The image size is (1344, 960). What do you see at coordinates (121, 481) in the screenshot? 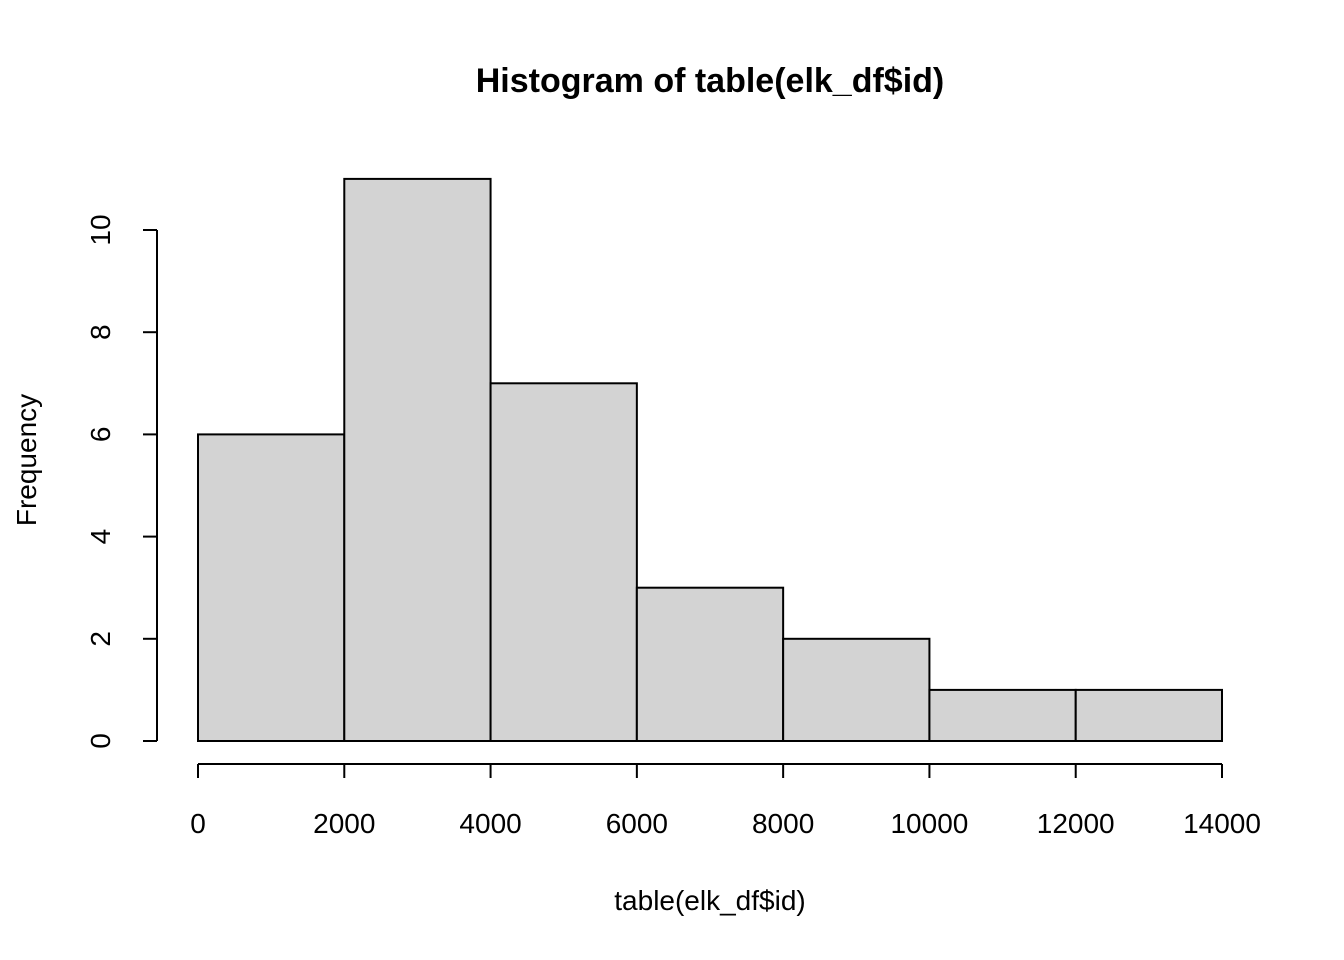
I see `y-axis: 0 2 4 6 8 10` at bounding box center [121, 481].